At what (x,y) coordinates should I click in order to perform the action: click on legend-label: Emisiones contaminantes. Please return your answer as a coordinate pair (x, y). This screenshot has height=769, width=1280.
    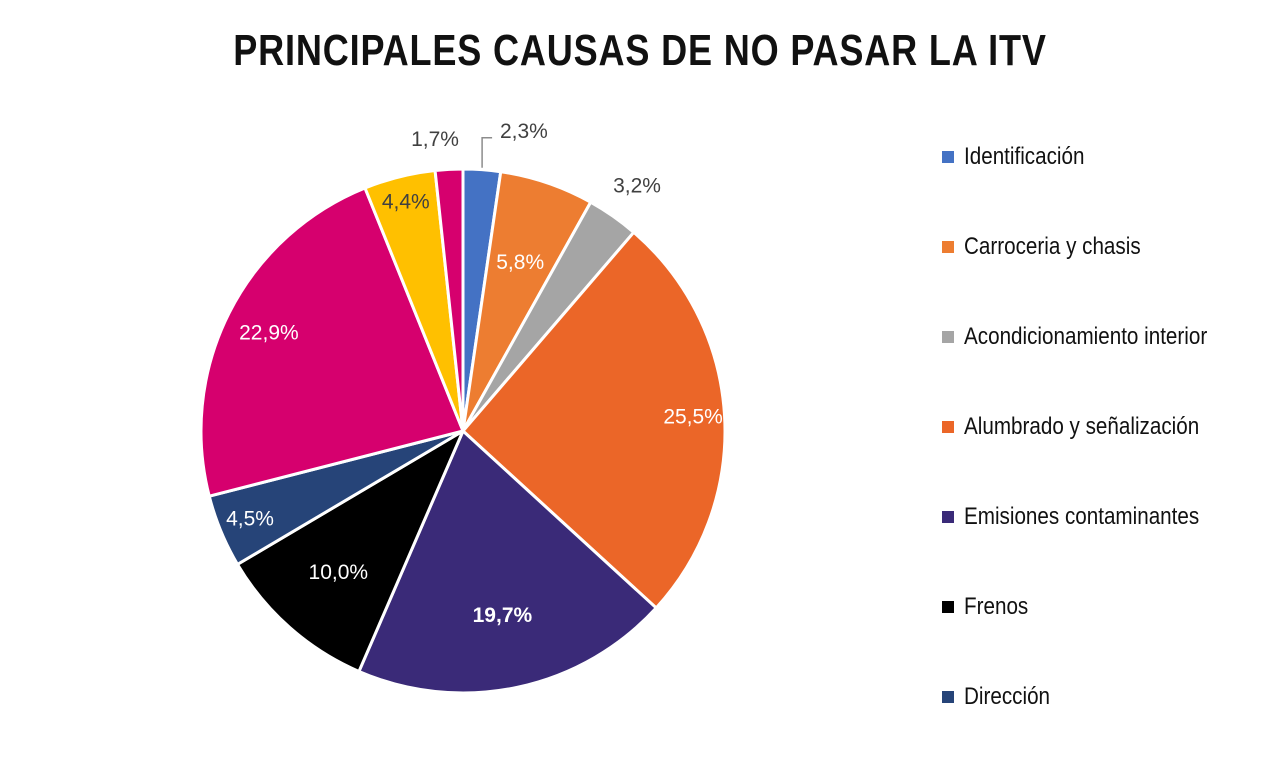
    Looking at the image, I should click on (1082, 516).